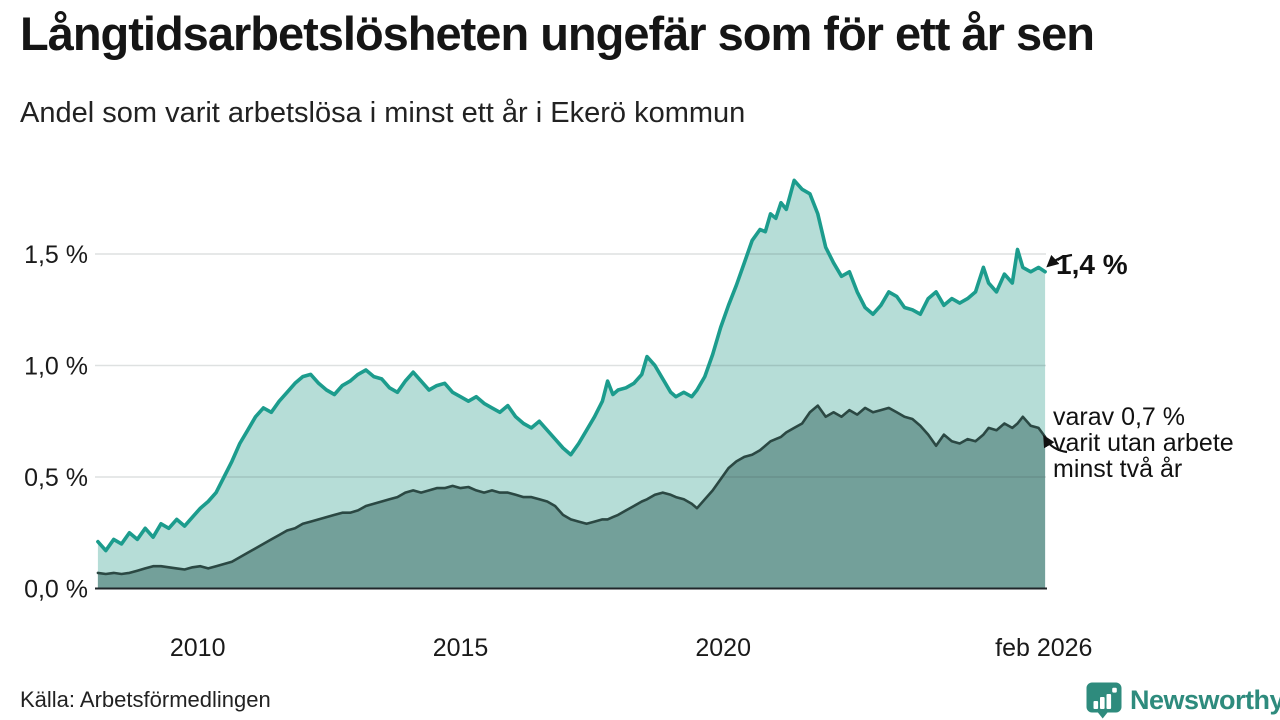  What do you see at coordinates (198, 648) in the screenshot?
I see `x-axis-tick-label: 2010` at bounding box center [198, 648].